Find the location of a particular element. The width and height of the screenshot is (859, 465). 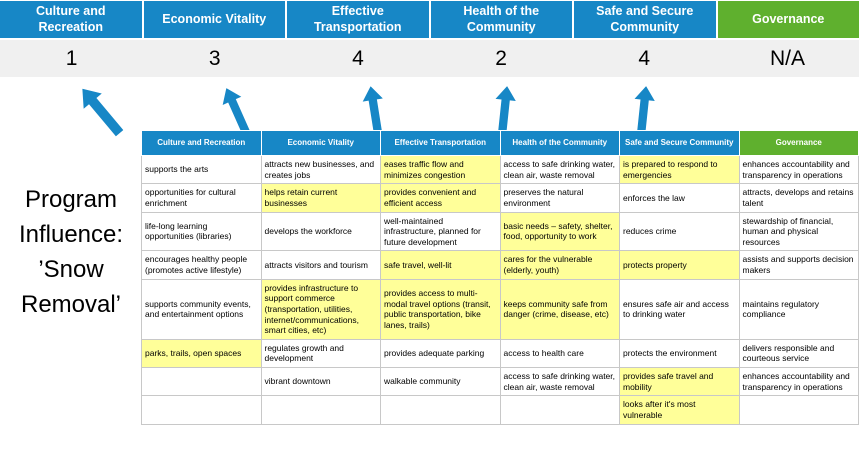

matrix-cell: maintains regulatory compliance is located at coordinates (798, 309).